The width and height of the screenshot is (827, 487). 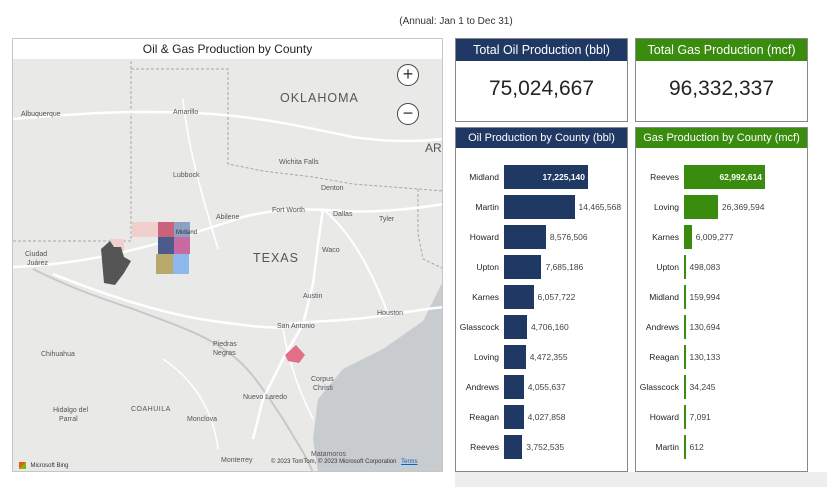 What do you see at coordinates (721, 207) in the screenshot?
I see `bar-row: Loving 26,369,594` at bounding box center [721, 207].